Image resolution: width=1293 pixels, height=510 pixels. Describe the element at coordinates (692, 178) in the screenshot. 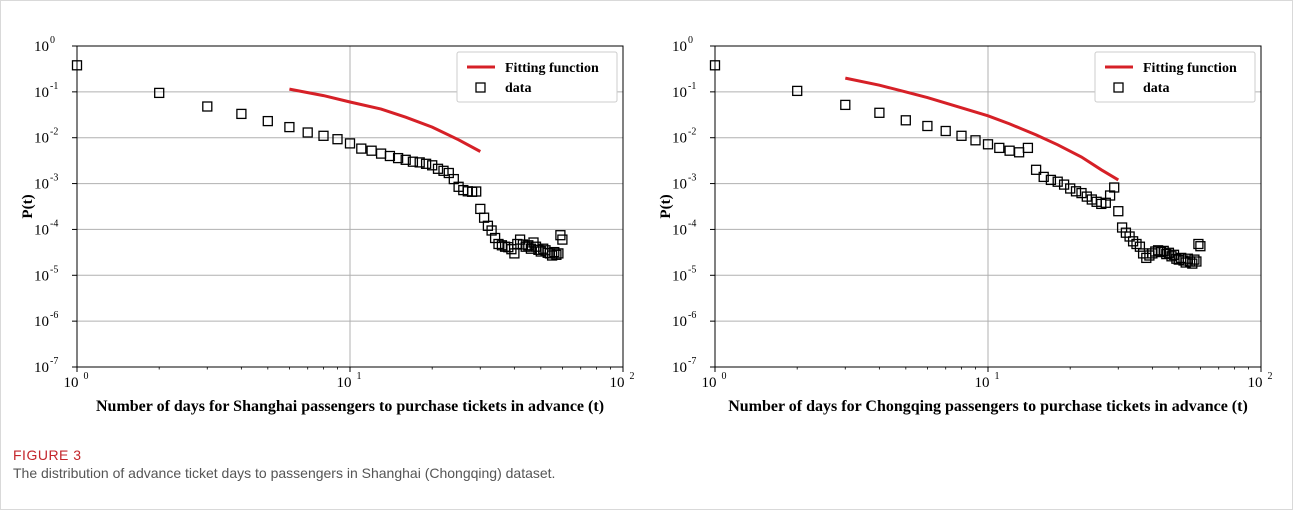

I see `y-tick-exponent: -3` at that location.